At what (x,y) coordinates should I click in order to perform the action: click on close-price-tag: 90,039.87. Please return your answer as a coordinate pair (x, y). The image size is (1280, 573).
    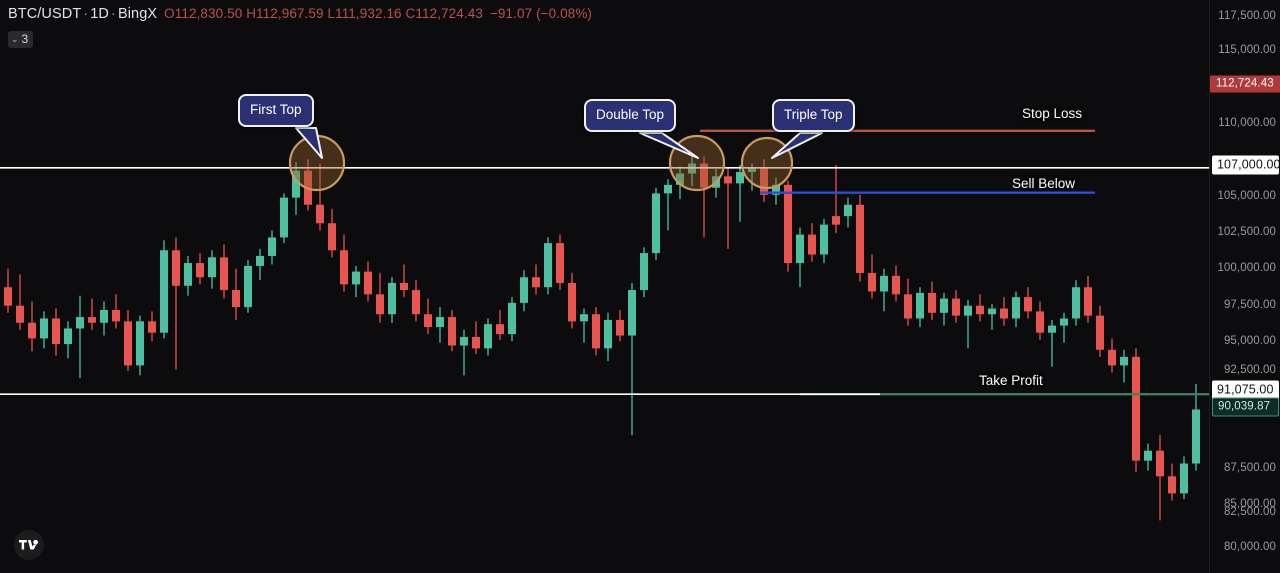
    Looking at the image, I should click on (1245, 407).